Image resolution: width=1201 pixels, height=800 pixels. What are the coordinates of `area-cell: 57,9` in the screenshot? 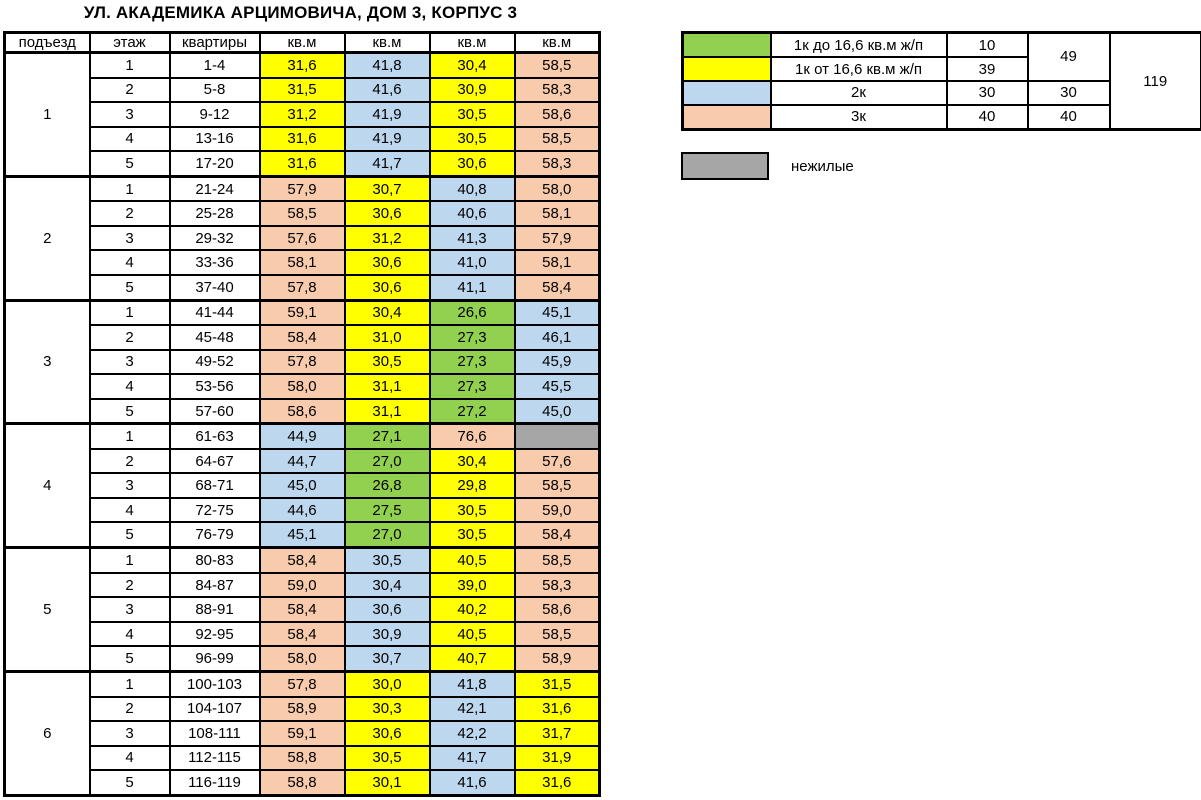 It's located at (302, 188).